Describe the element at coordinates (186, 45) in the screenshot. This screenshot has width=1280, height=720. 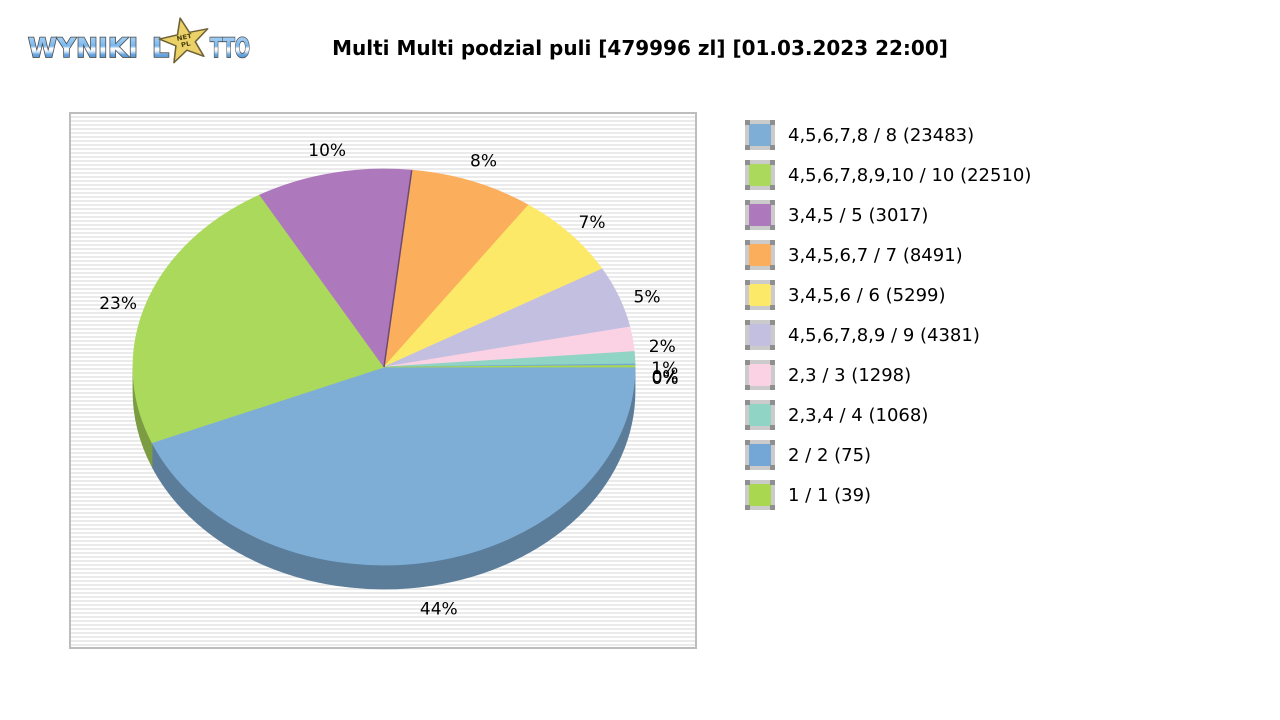
I see `logo-star-text-2: PL` at that location.